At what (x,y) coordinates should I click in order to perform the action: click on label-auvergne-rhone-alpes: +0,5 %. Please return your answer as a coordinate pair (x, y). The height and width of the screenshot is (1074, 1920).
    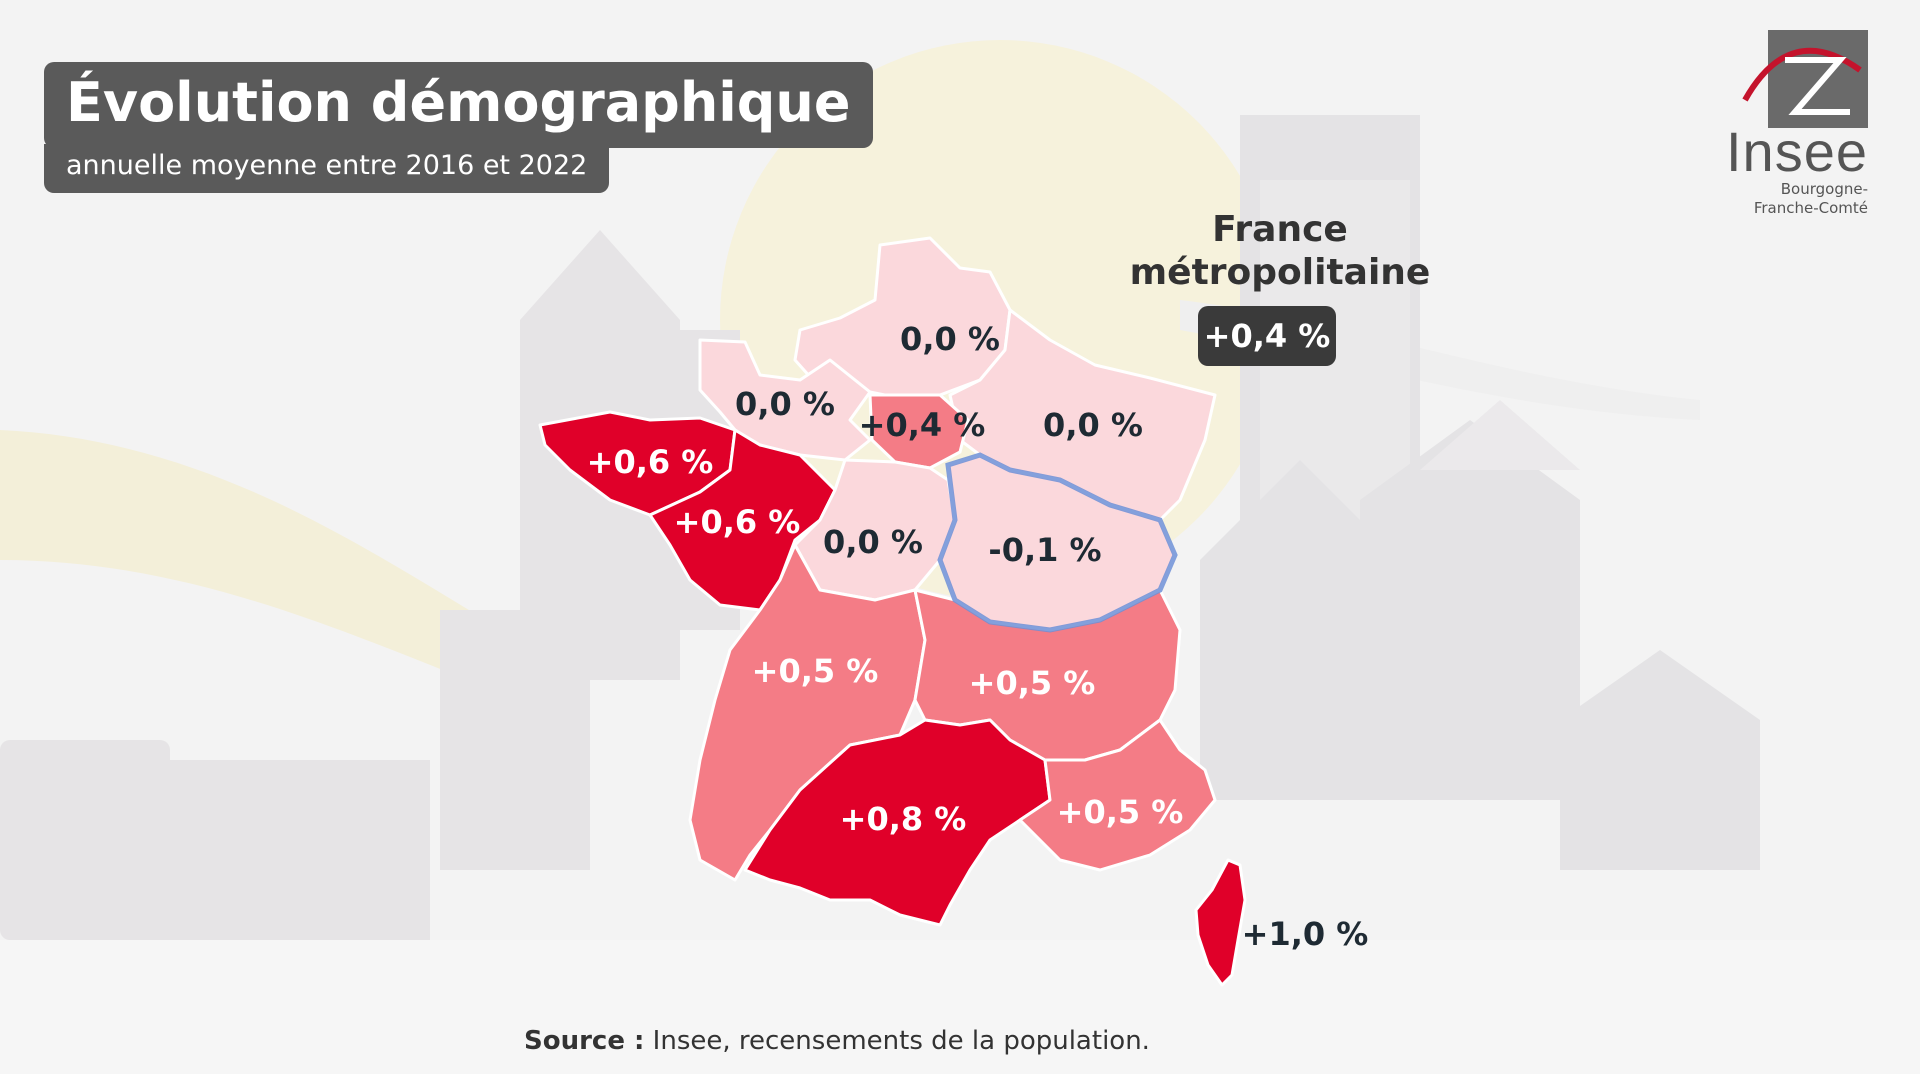
    Looking at the image, I should click on (1032, 683).